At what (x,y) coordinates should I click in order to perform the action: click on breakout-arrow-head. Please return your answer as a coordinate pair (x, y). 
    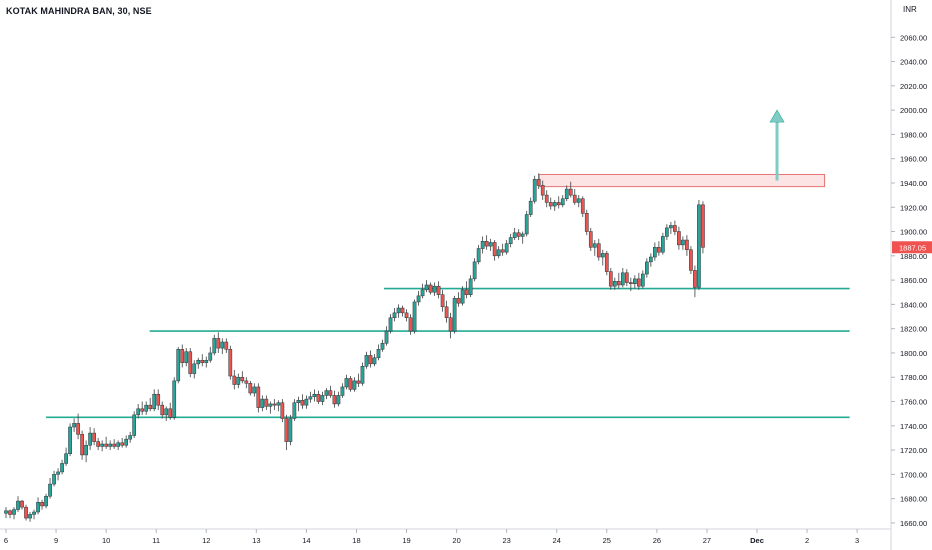
    Looking at the image, I should click on (777, 116).